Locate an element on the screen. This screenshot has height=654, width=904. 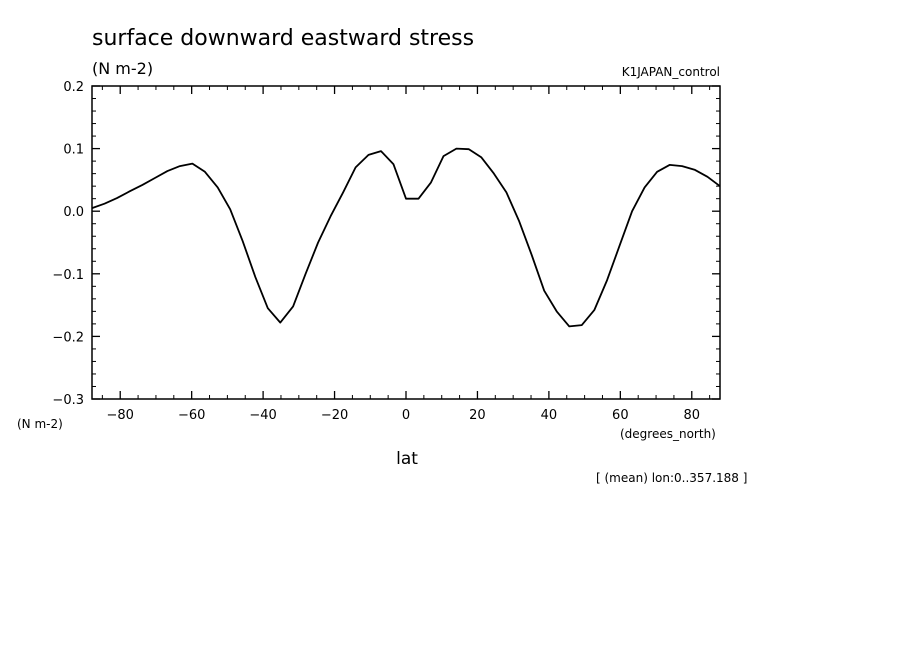
y-tick-label: 0.0 is located at coordinates (73, 212).